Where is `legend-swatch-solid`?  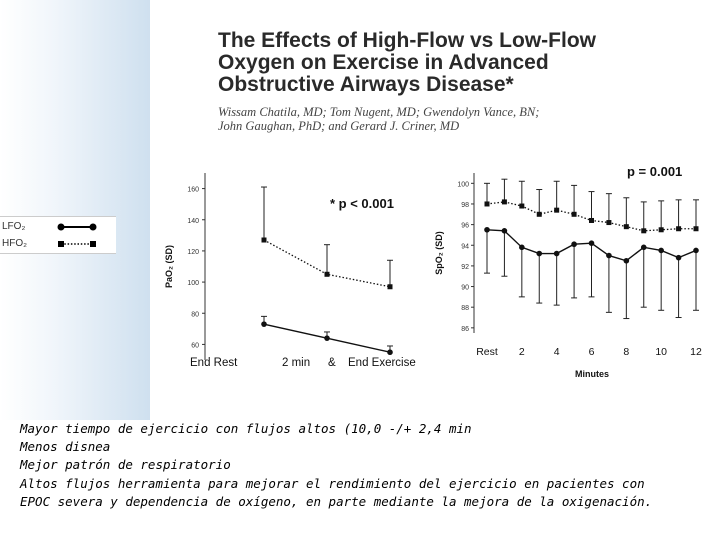 legend-swatch-solid is located at coordinates (77, 227).